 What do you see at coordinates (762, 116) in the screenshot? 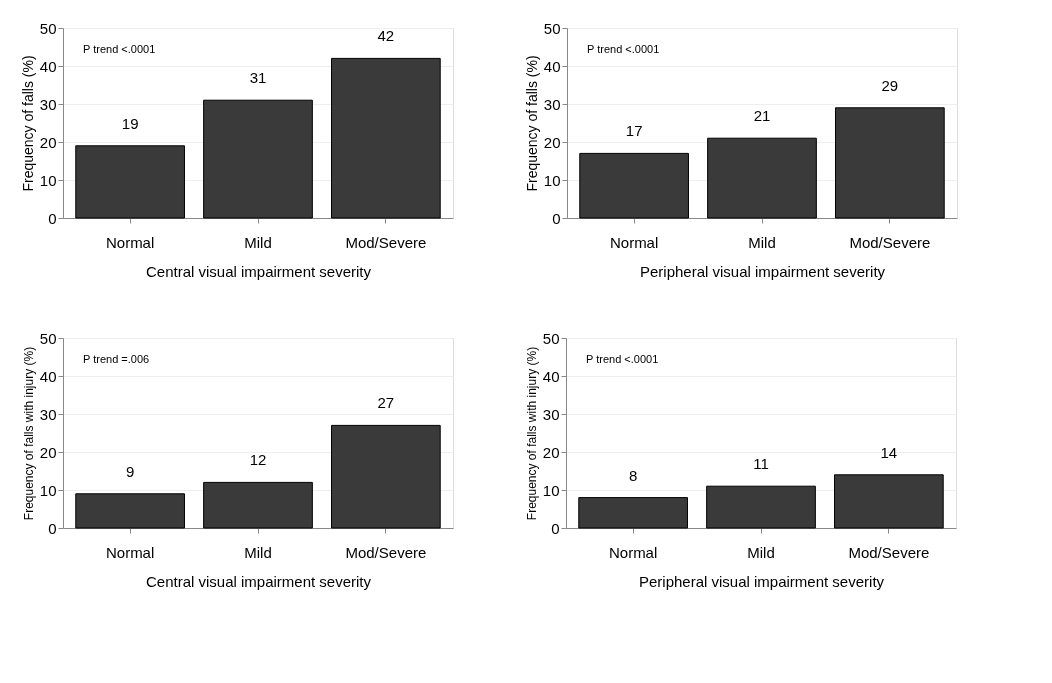
I see `data-label: 21` at bounding box center [762, 116].